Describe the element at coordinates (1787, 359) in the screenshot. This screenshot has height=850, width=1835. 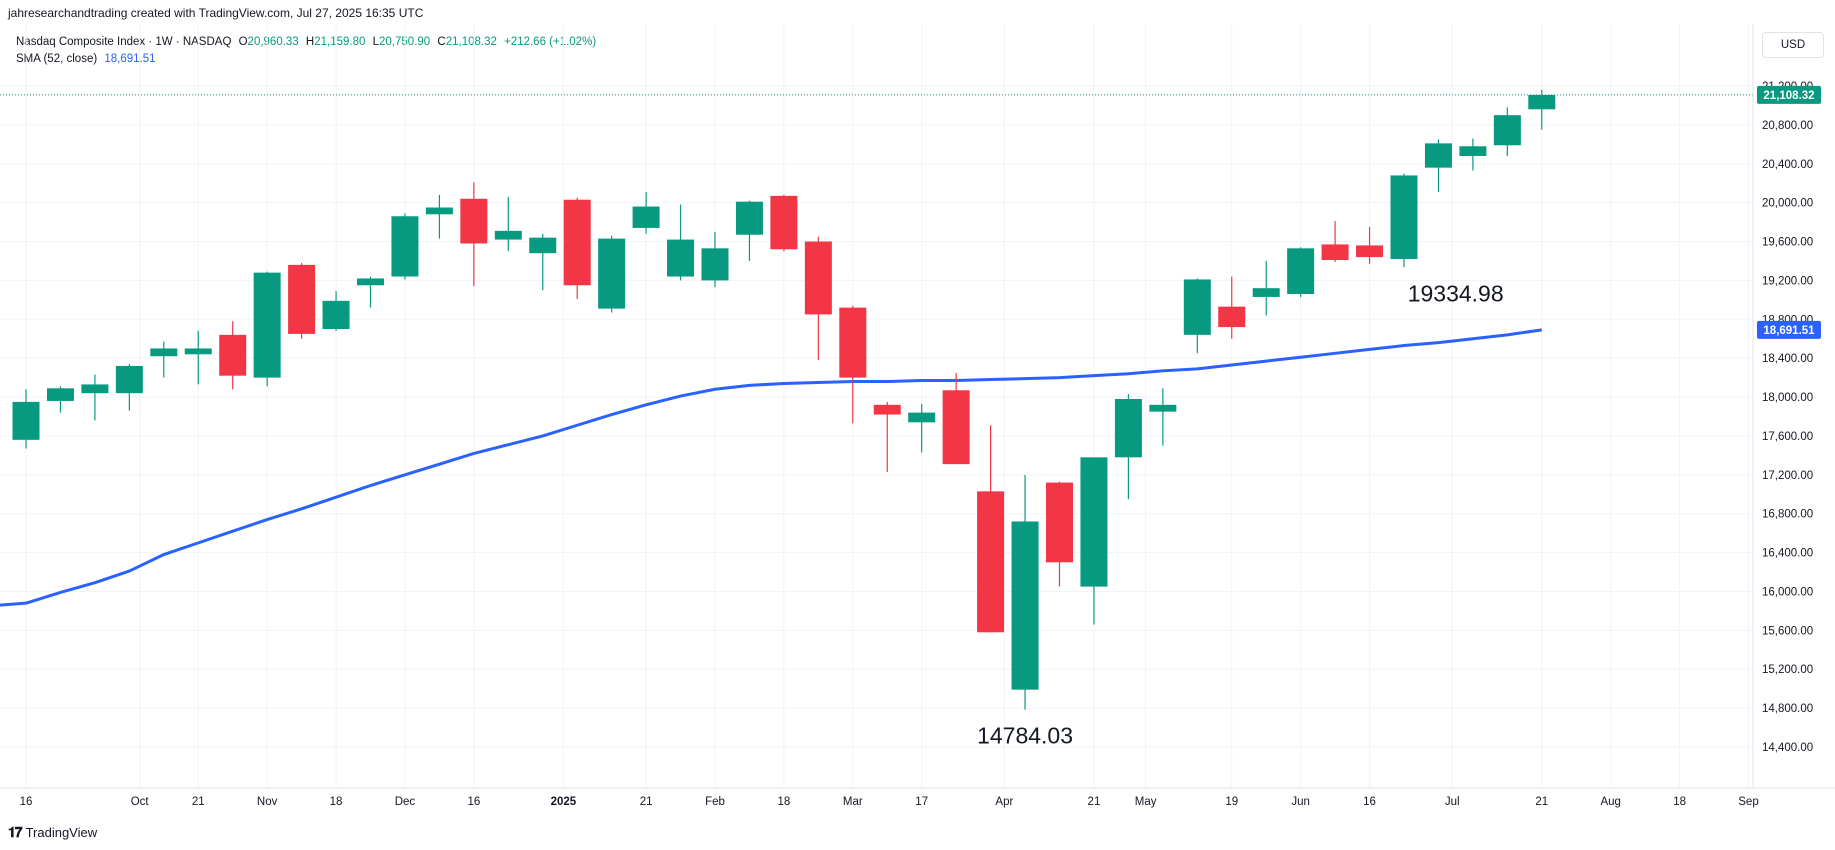
I see `y-tick-label: 18,400.00` at that location.